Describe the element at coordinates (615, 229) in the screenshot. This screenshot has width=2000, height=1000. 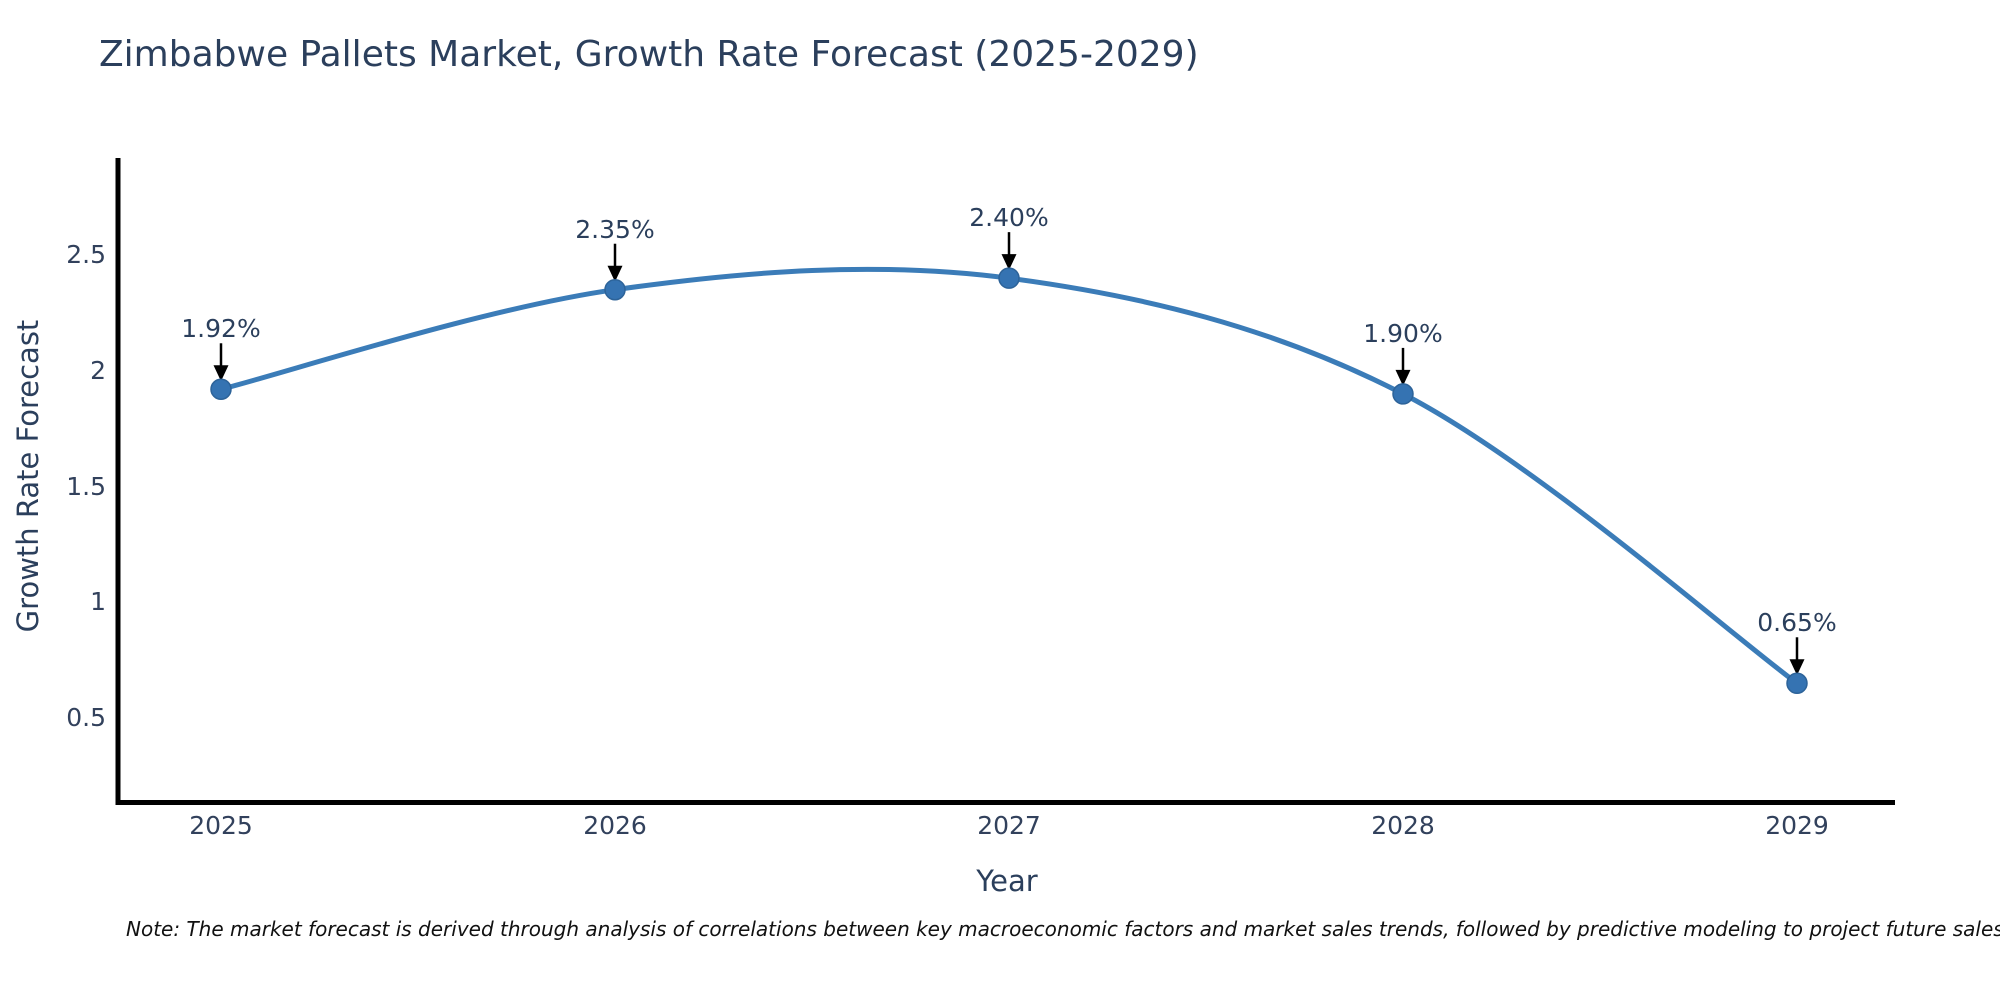
I see `data-point-label: 2.35%` at that location.